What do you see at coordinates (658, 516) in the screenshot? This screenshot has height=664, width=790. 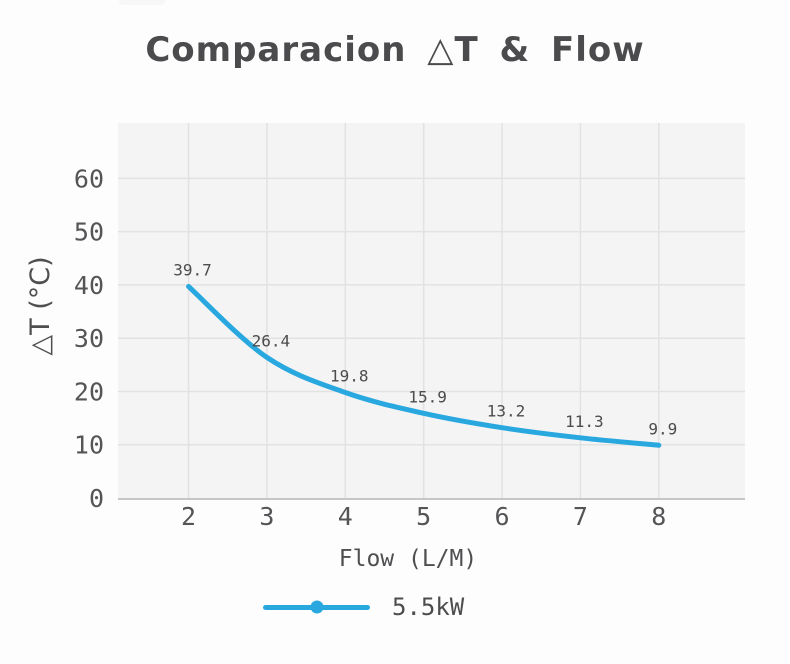 I see `x-tick-label: 8` at bounding box center [658, 516].